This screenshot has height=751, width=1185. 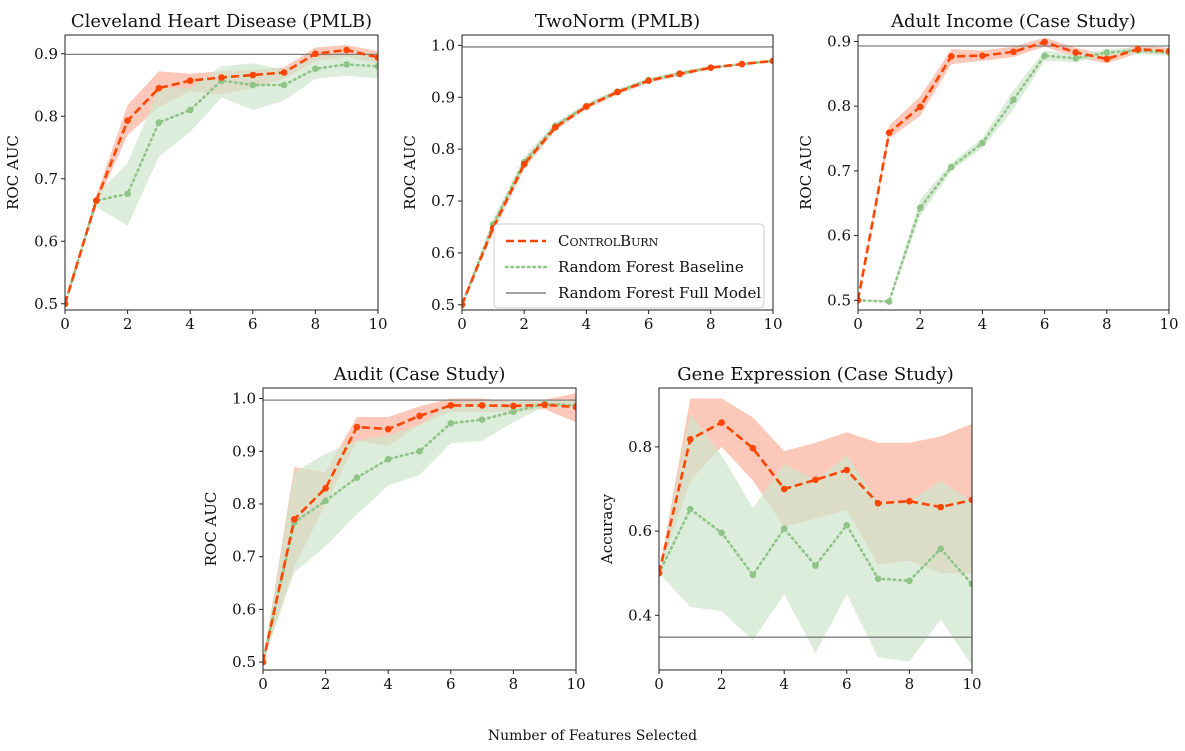 What do you see at coordinates (815, 374) in the screenshot?
I see `chart-title: Gene Expression (Case Study)` at bounding box center [815, 374].